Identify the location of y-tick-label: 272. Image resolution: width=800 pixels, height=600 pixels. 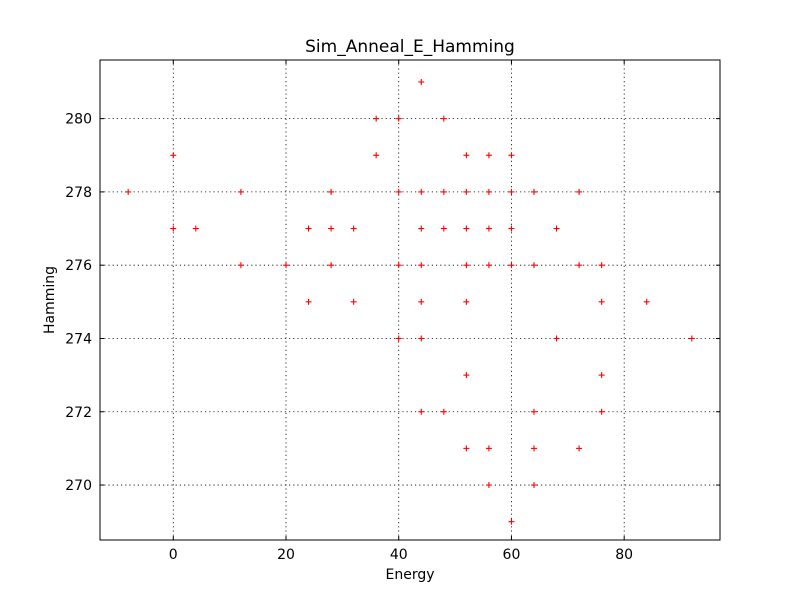
(78, 413).